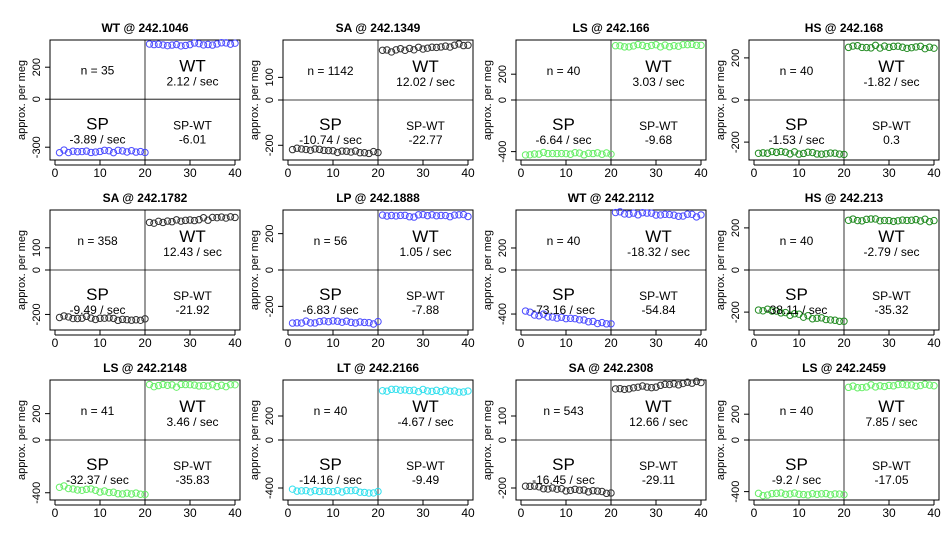 The image size is (950, 555). What do you see at coordinates (656, 343) in the screenshot?
I see `x-tick-label: 30` at bounding box center [656, 343].